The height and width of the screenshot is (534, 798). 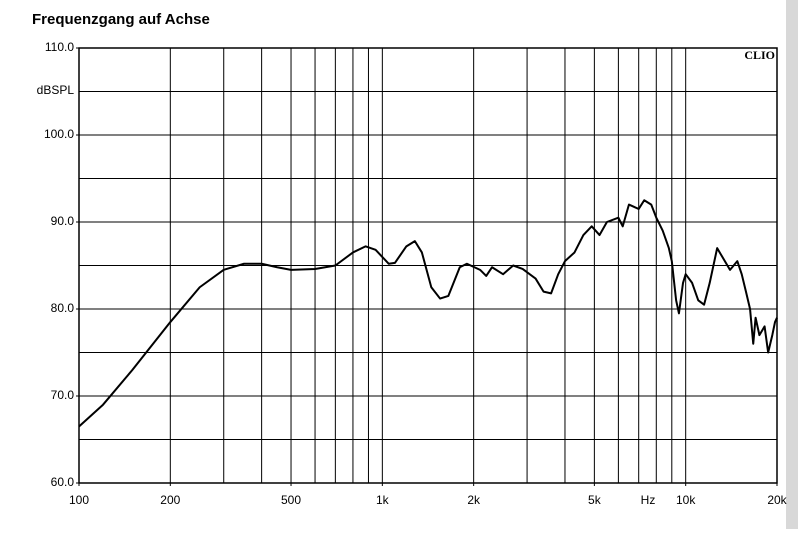 I want to click on x-tick-label: 20k, so click(x=777, y=500).